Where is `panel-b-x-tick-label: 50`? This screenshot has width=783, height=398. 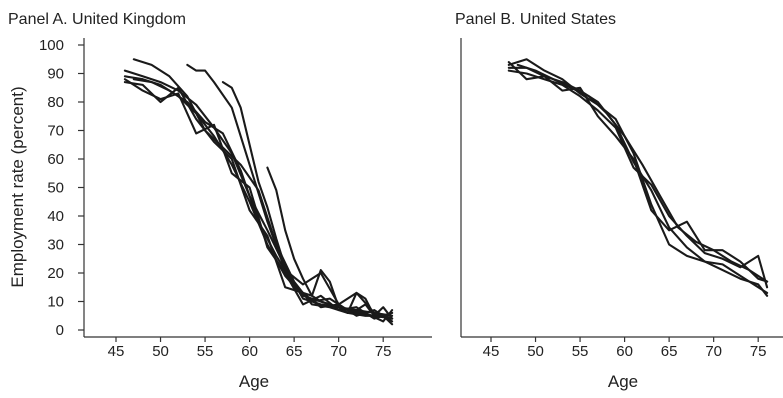
panel-b-x-tick-label: 50 is located at coordinates (535, 351).